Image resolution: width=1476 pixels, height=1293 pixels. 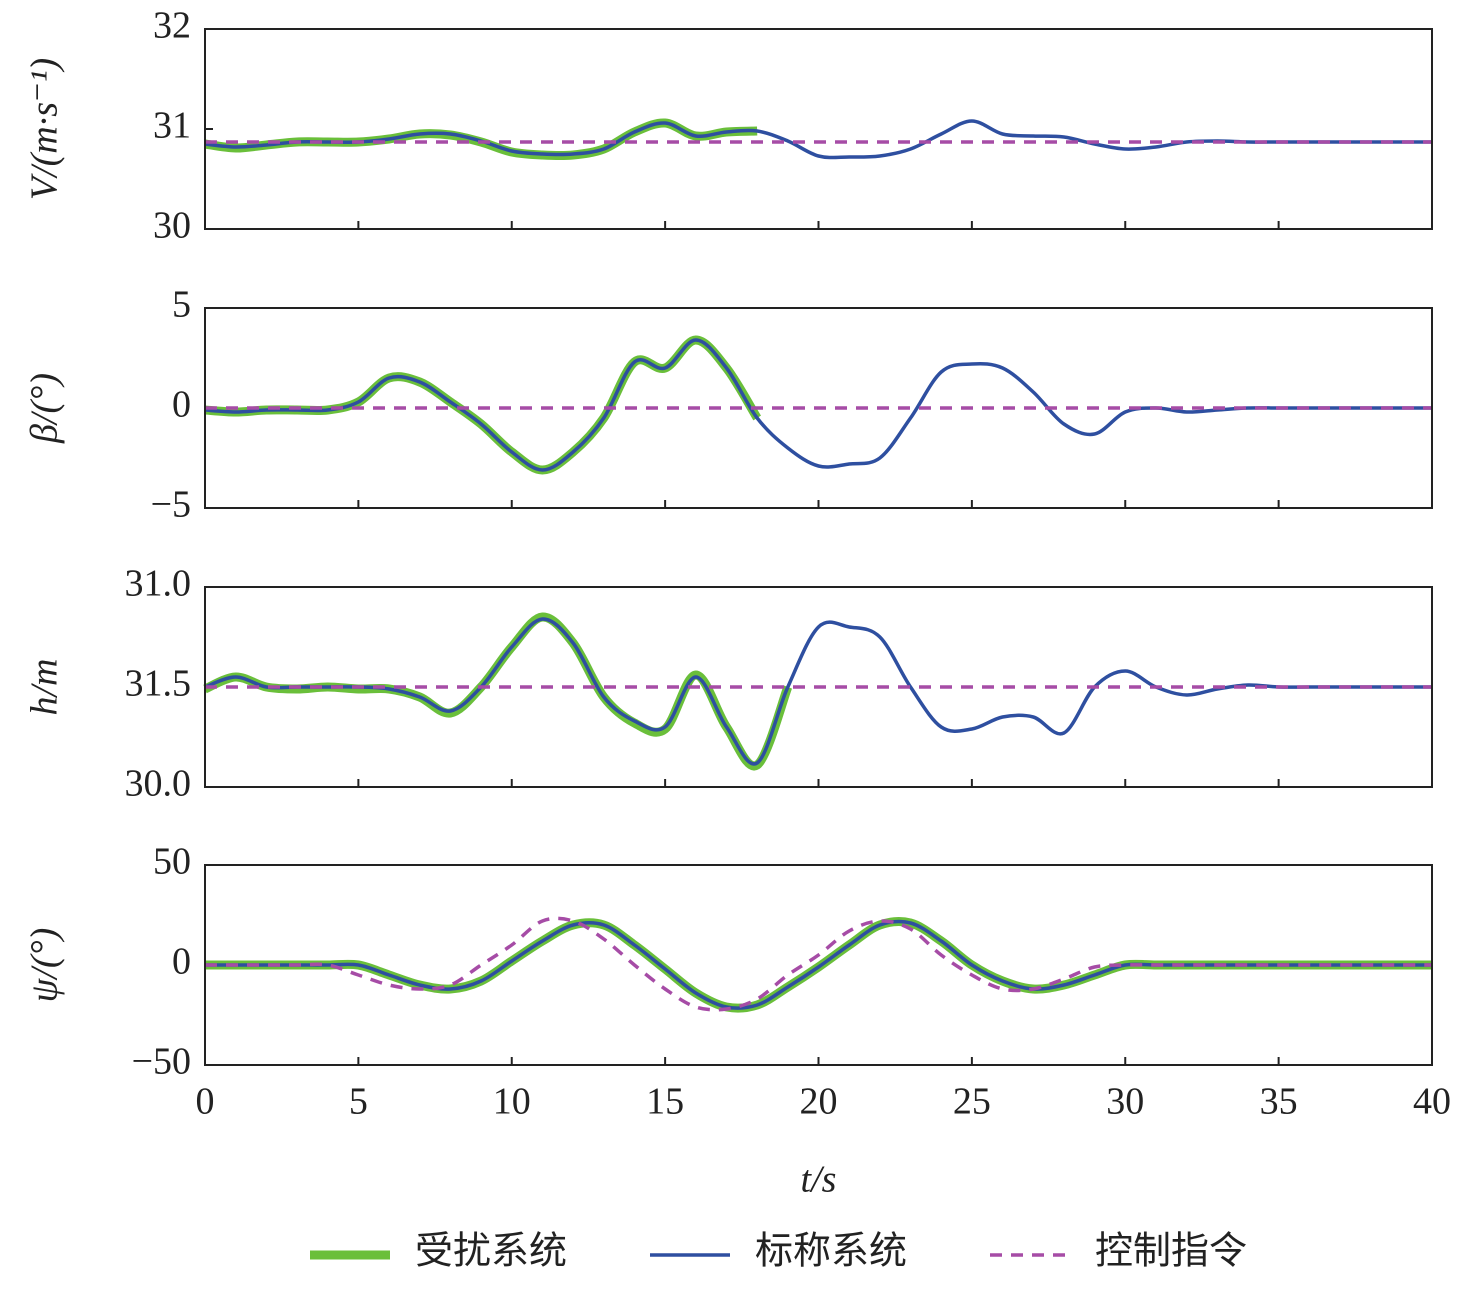 I want to click on x-tick-label: 15, so click(x=665, y=1102).